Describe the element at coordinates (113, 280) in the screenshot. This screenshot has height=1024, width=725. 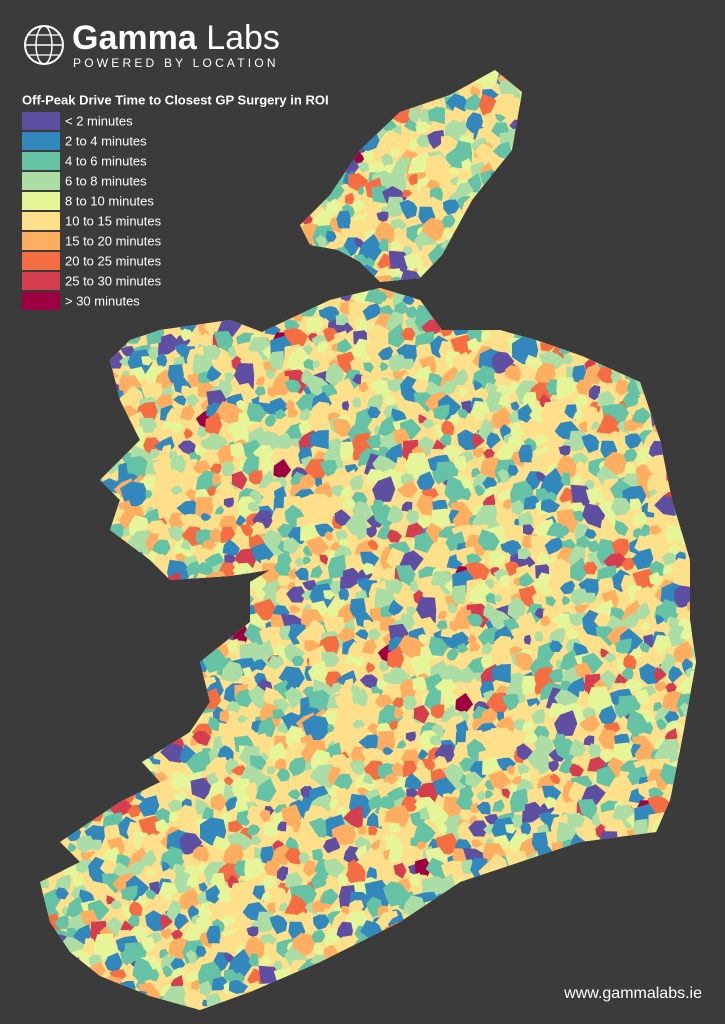
I see `legend-label: 25 to 30 minutes` at that location.